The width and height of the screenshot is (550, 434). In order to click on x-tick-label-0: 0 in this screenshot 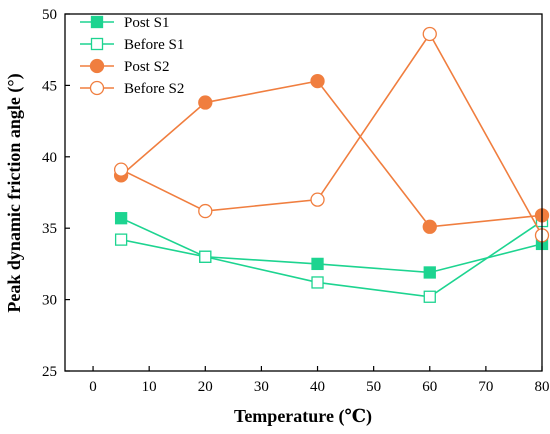, I will do `click(93, 387)`.